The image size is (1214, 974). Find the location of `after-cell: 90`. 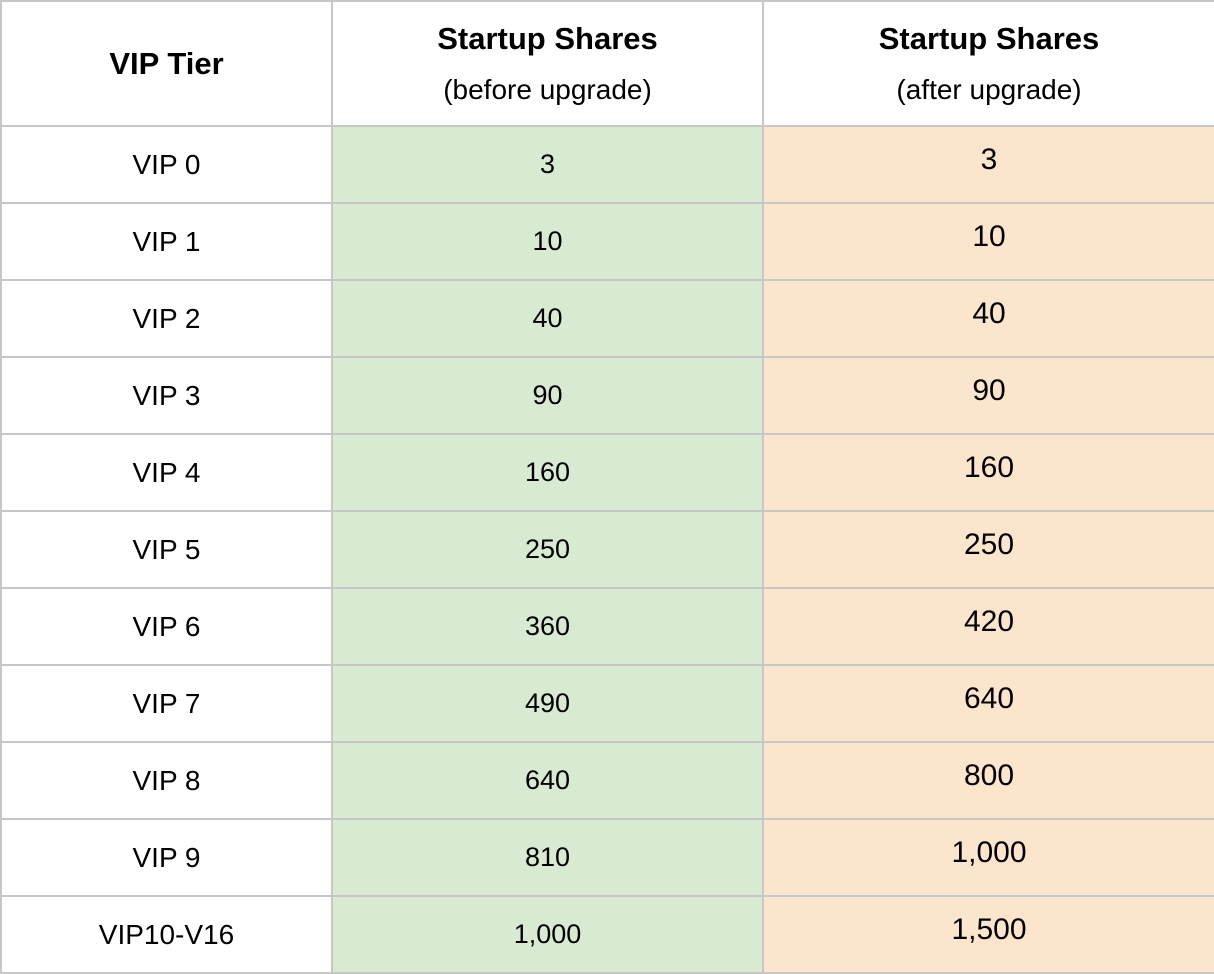

after-cell: 90 is located at coordinates (988, 395).